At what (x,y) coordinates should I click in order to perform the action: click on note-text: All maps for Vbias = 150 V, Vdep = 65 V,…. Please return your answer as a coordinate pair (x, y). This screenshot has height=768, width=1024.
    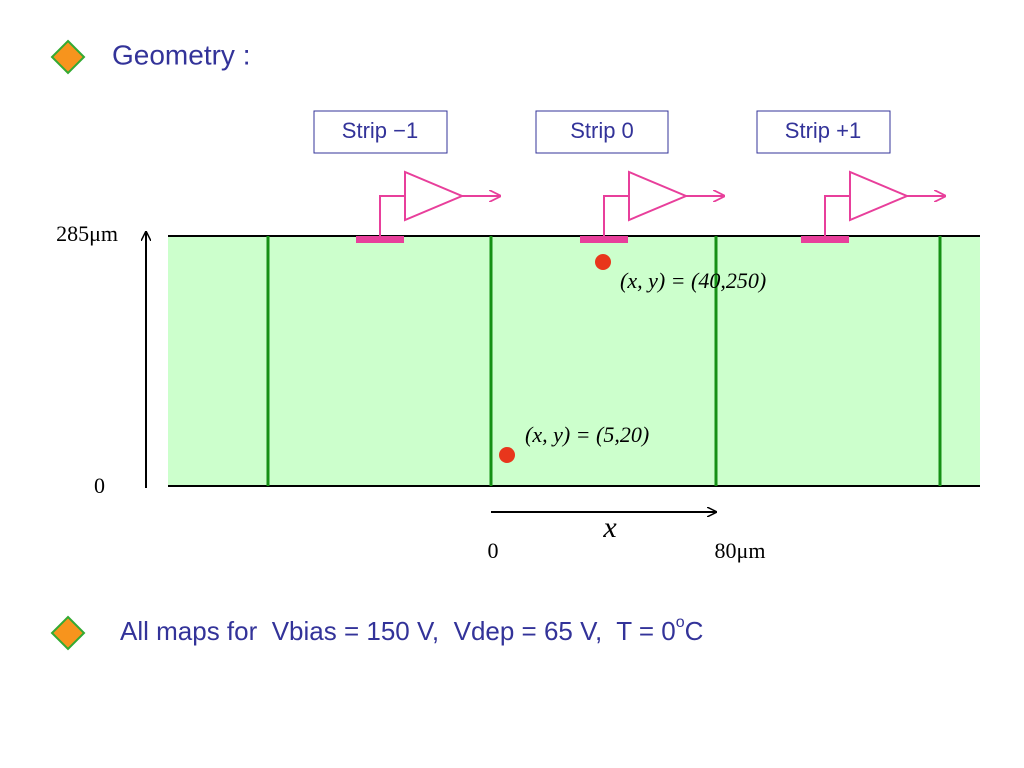
    Looking at the image, I should click on (398, 631).